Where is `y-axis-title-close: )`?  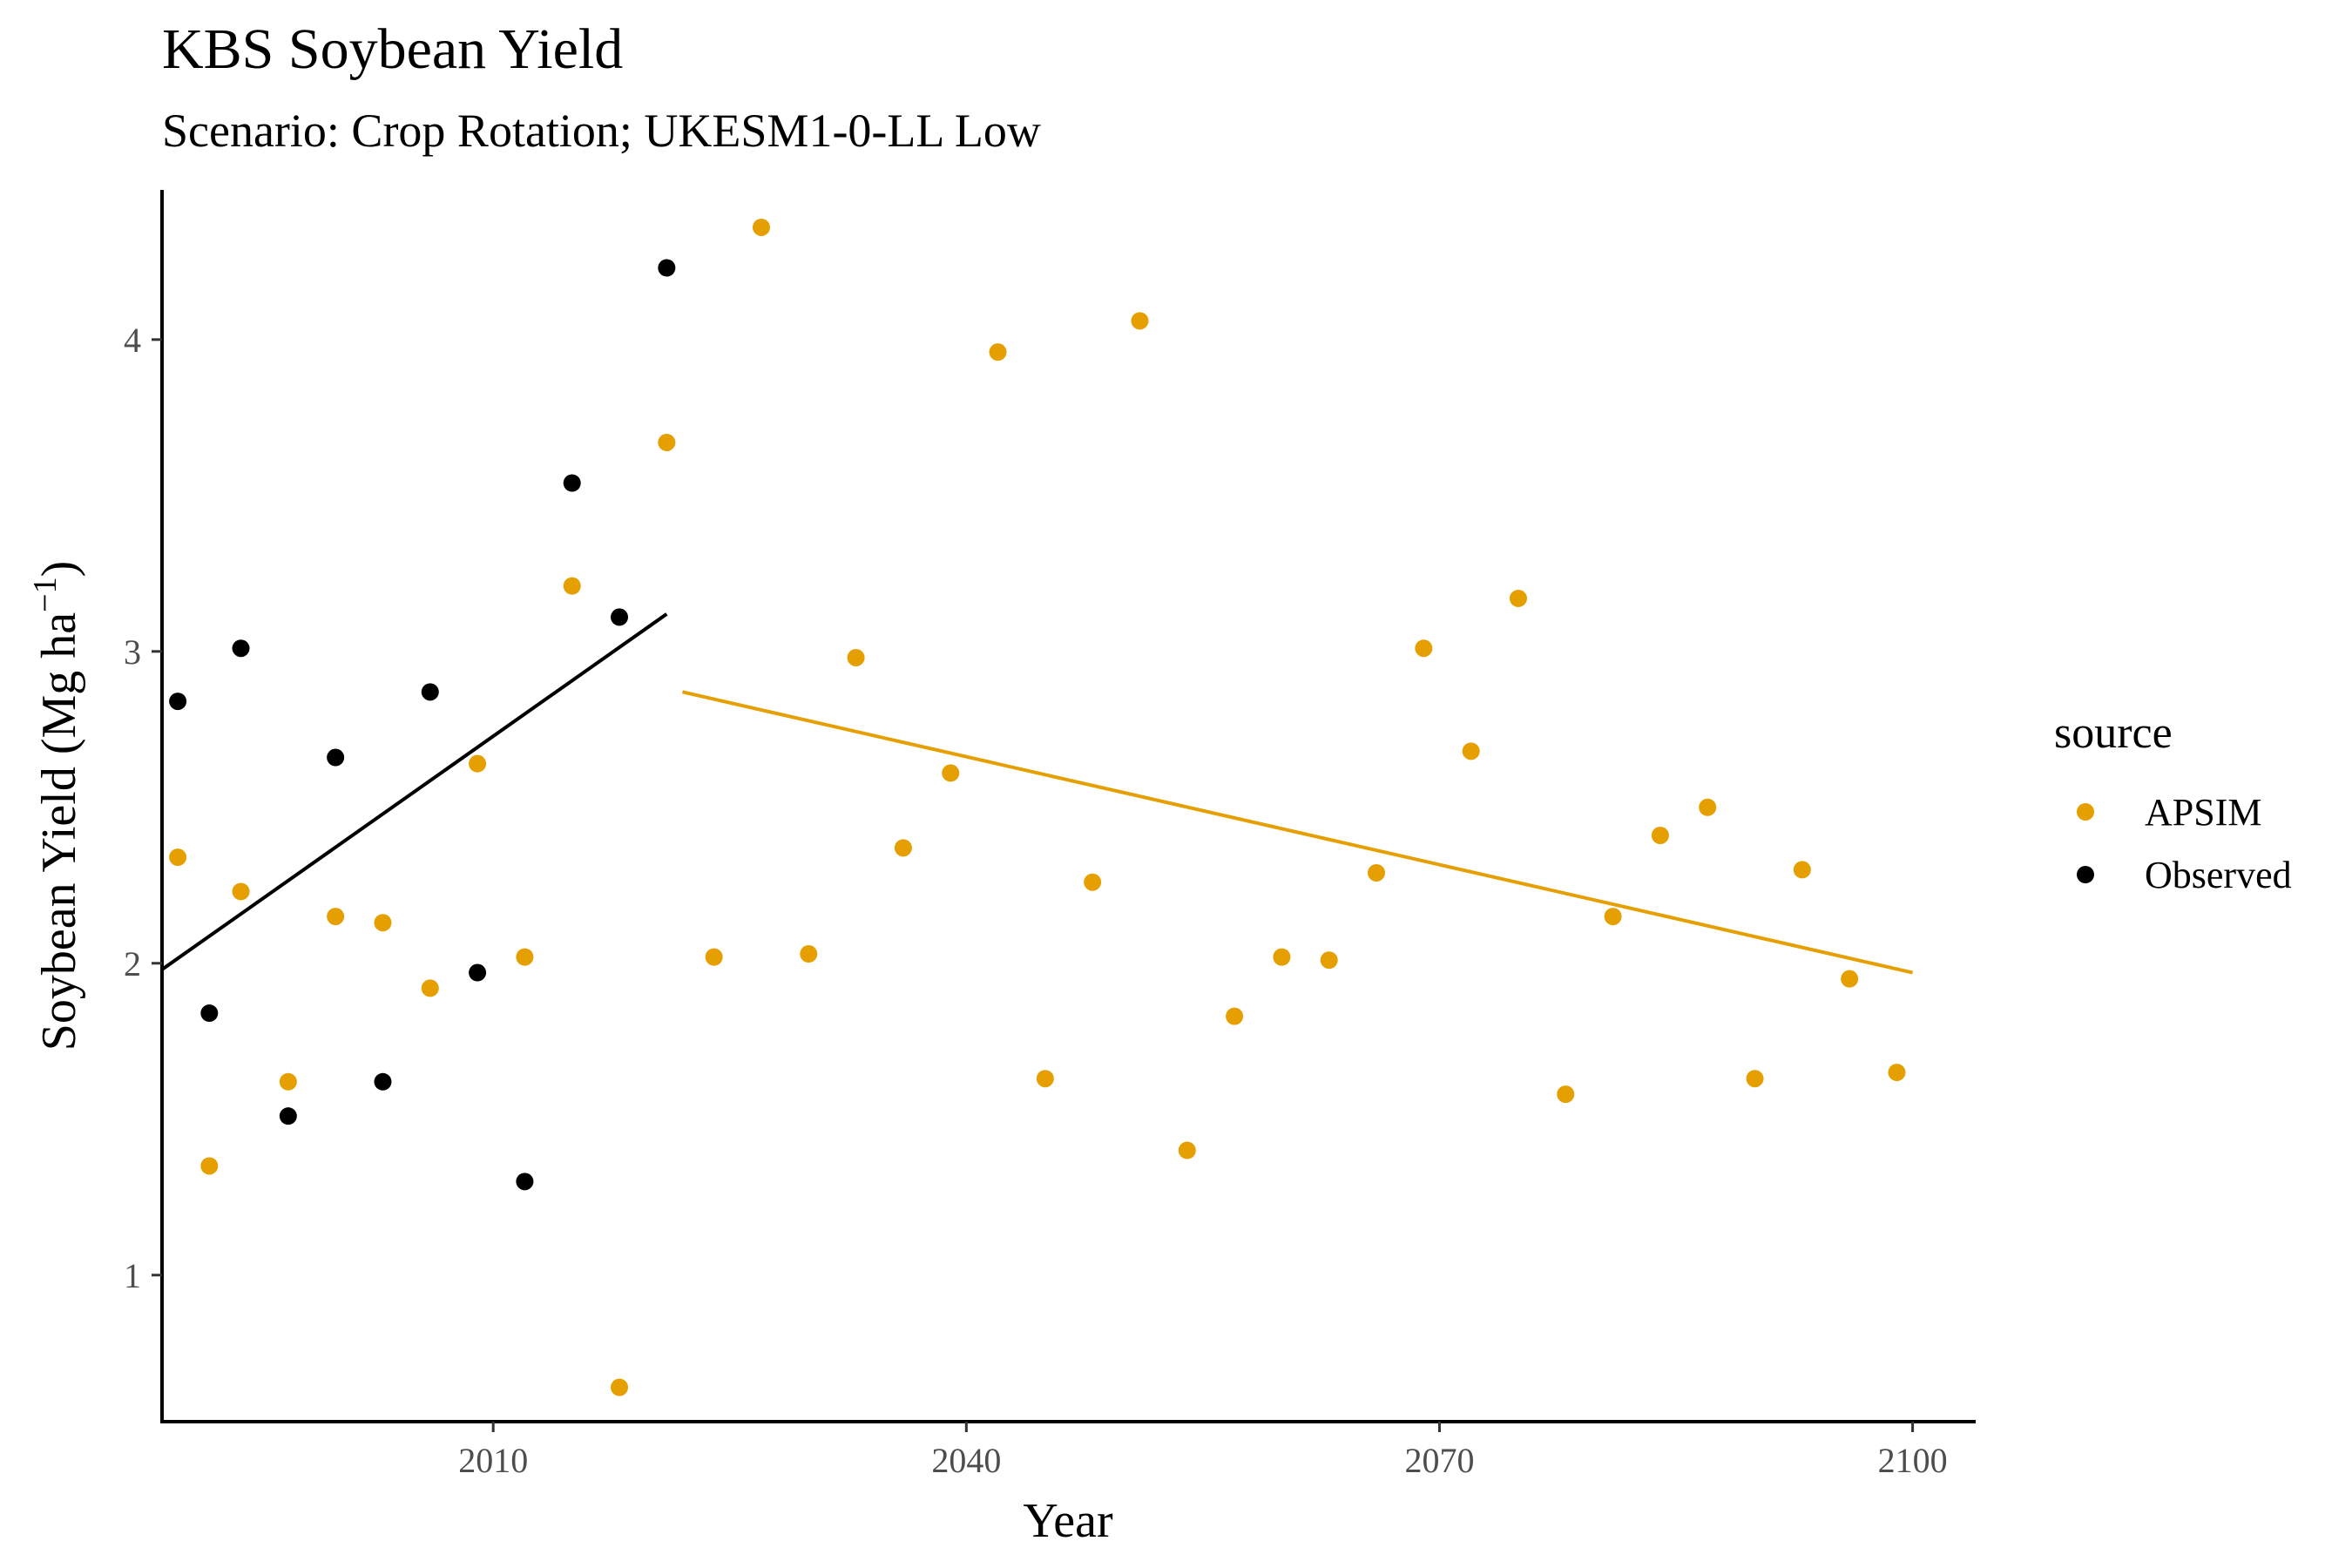 y-axis-title-close: ) is located at coordinates (59, 569).